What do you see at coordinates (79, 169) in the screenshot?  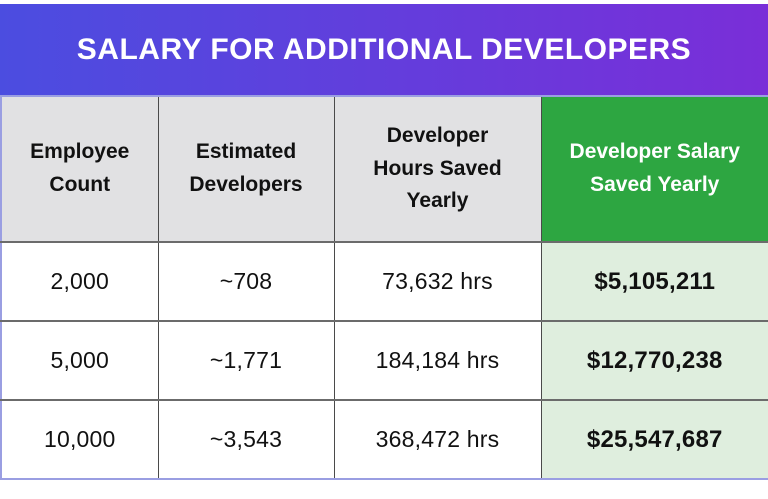 I see `header-employee-count: Employee Count` at bounding box center [79, 169].